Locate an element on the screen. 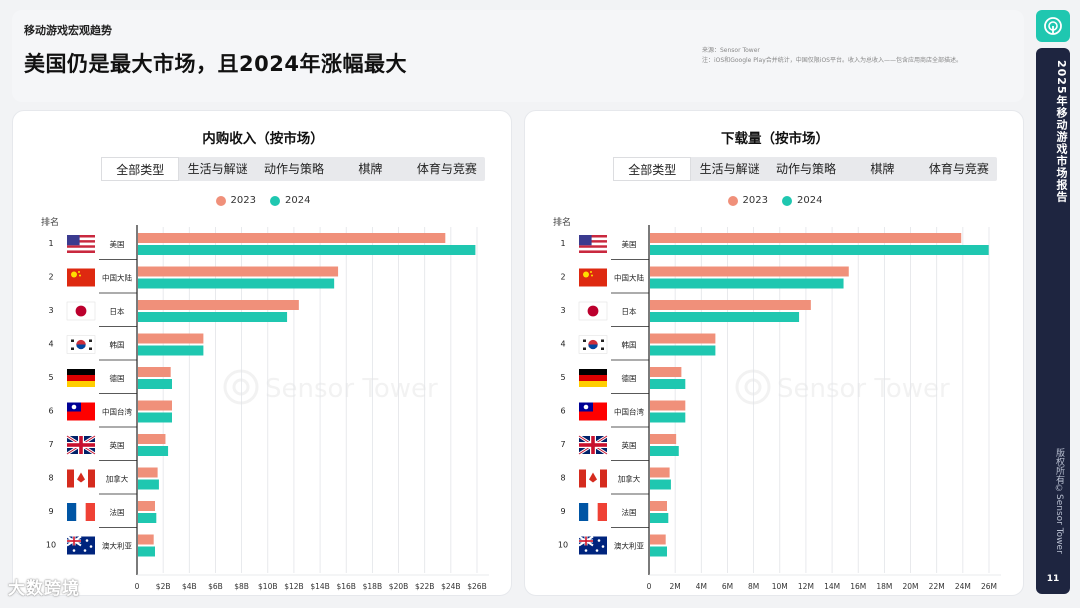  watermark-ring-icon is located at coordinates (753, 387).